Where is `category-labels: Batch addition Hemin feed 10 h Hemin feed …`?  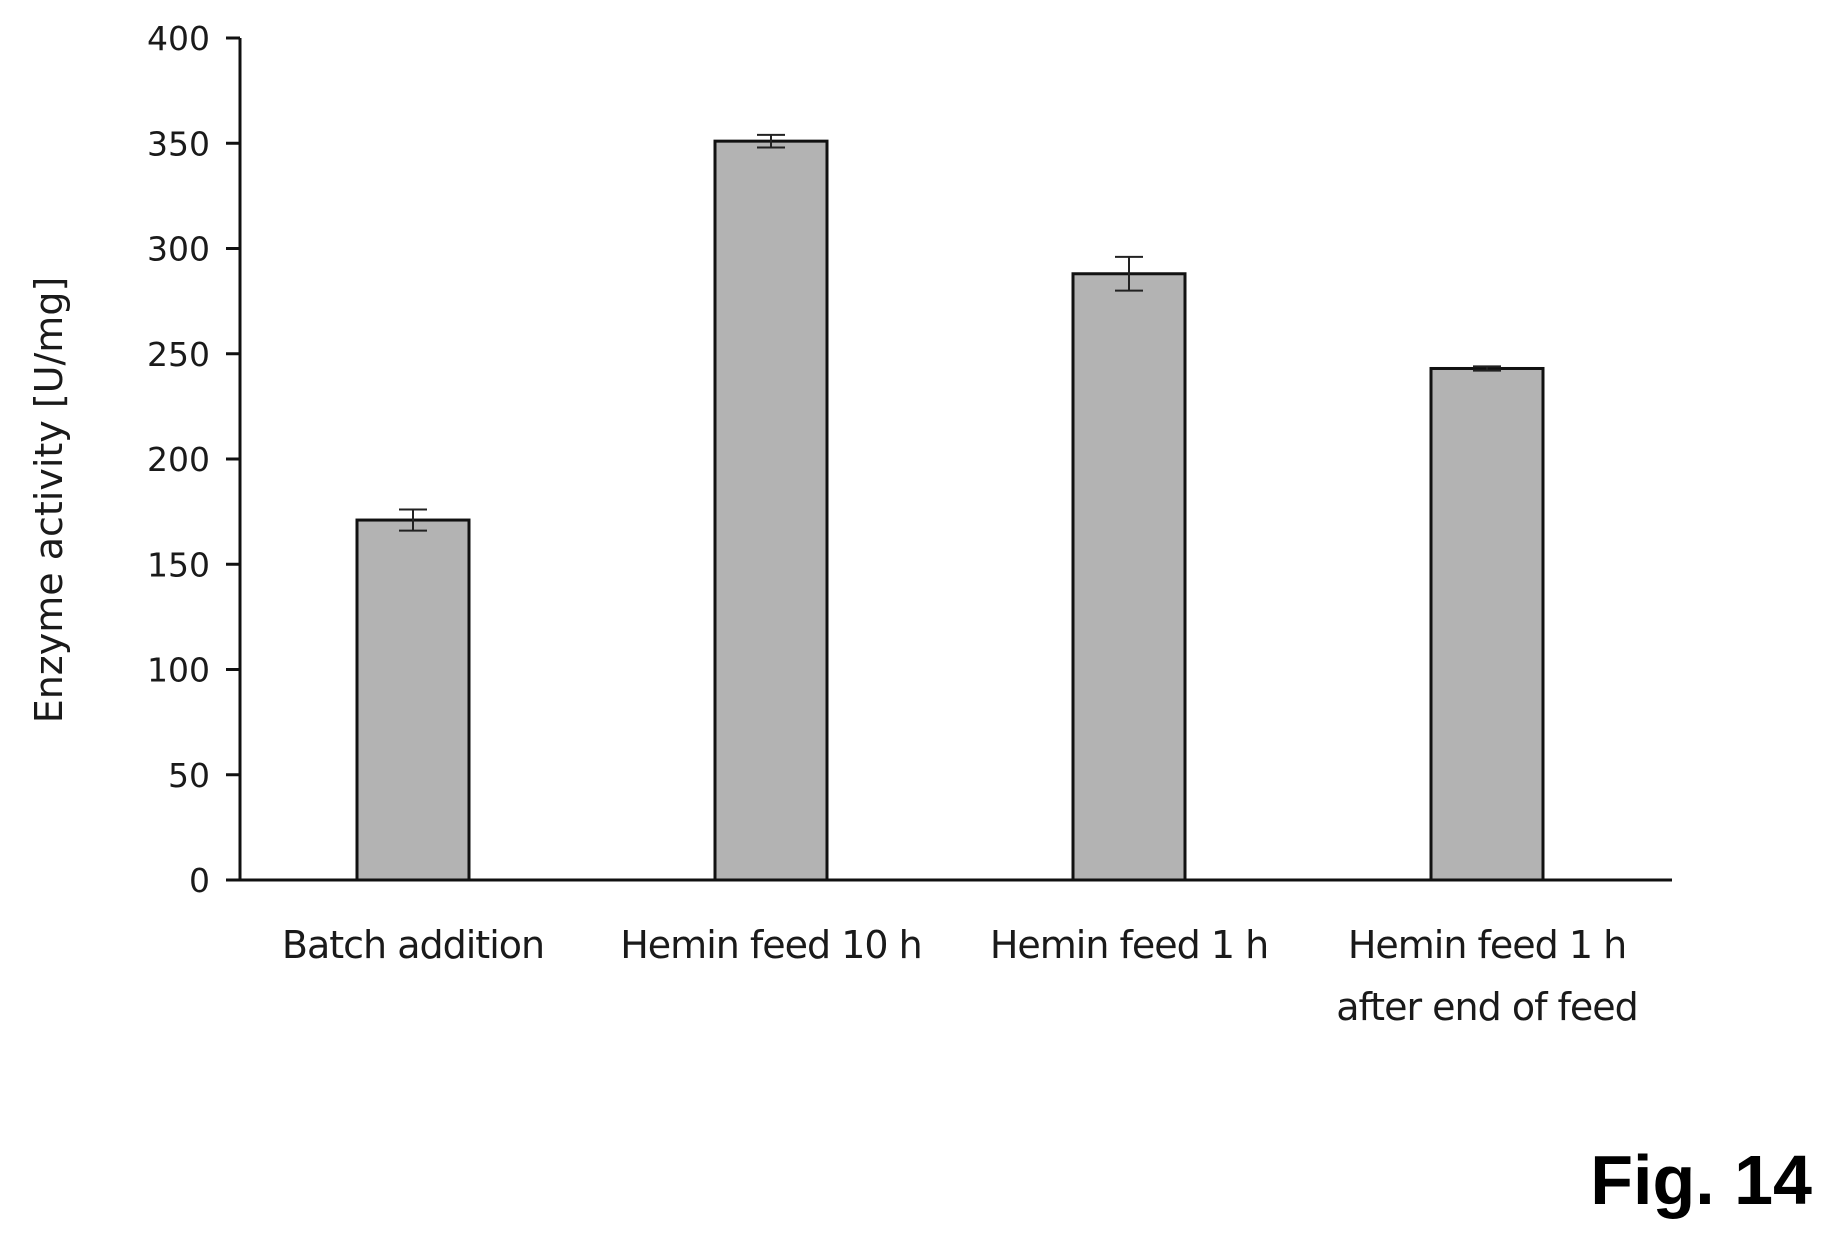 category-labels: Batch addition Hemin feed 10 h Hemin feed … is located at coordinates (960, 976).